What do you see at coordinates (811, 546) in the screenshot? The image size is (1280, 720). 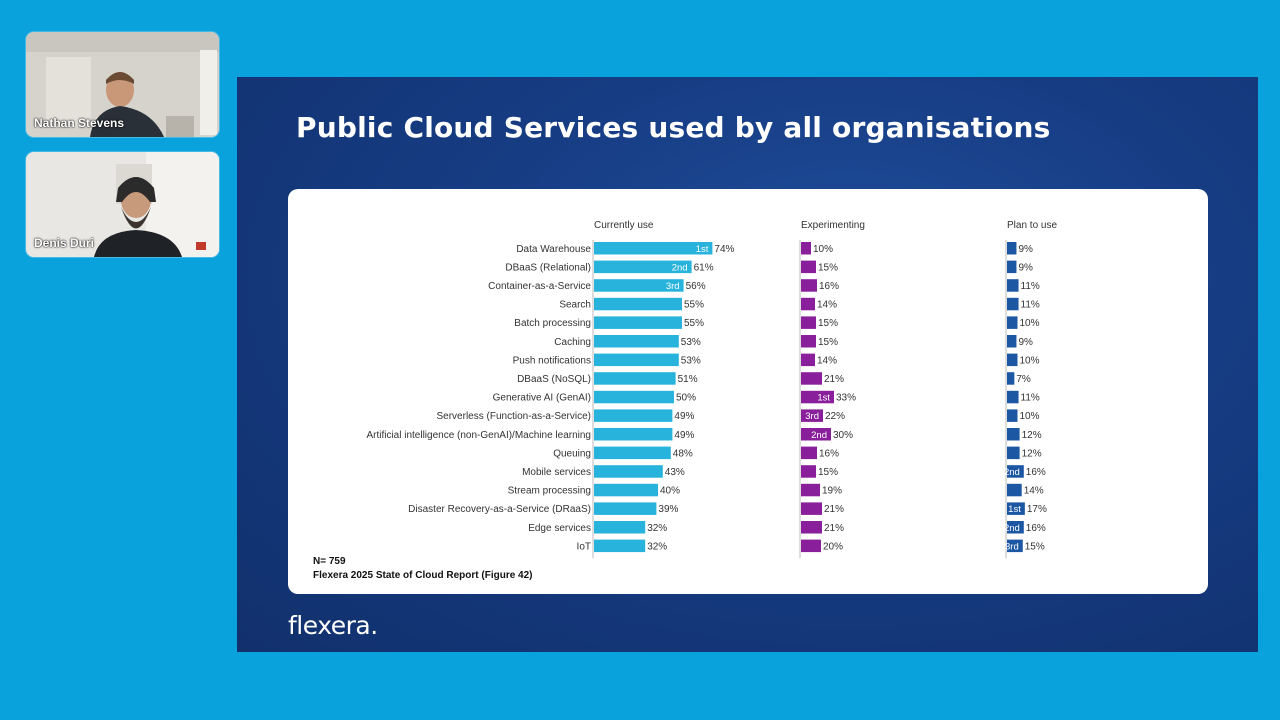 I see `bar-experimenting-iot` at bounding box center [811, 546].